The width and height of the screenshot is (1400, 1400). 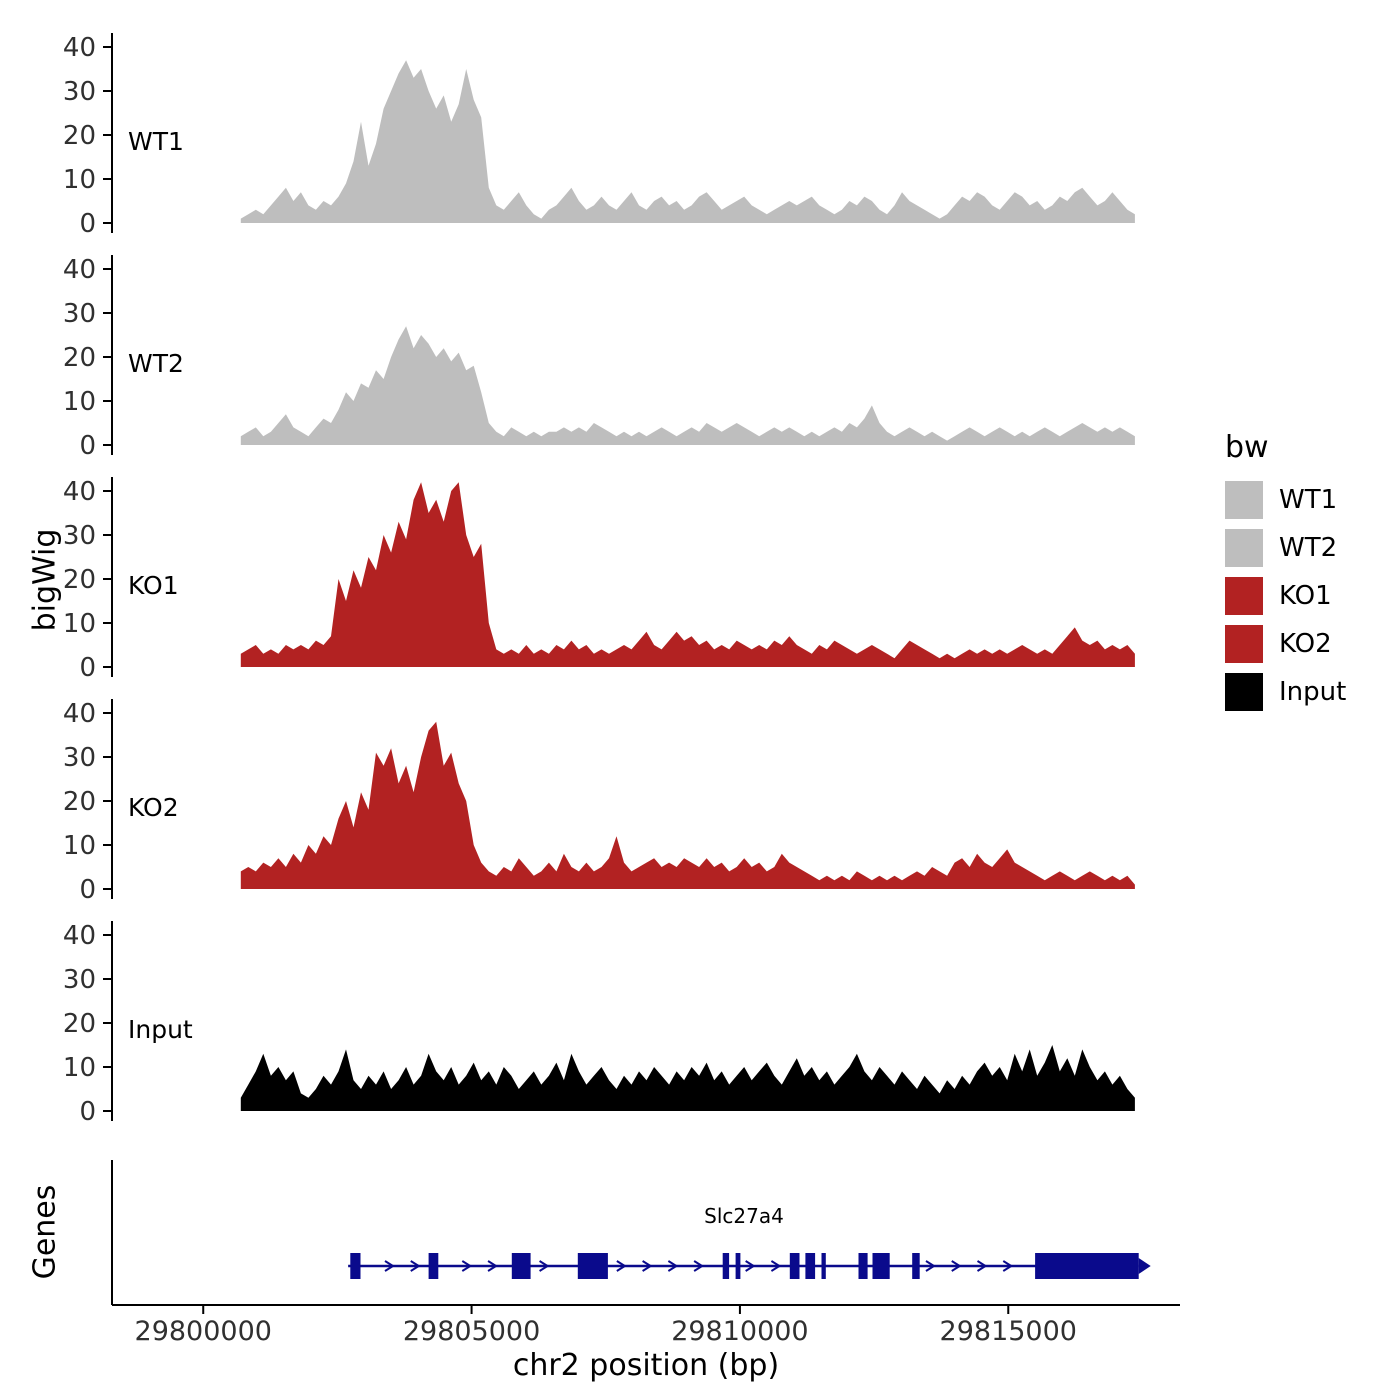 What do you see at coordinates (1313, 692) in the screenshot?
I see `legend-label: Input` at bounding box center [1313, 692].